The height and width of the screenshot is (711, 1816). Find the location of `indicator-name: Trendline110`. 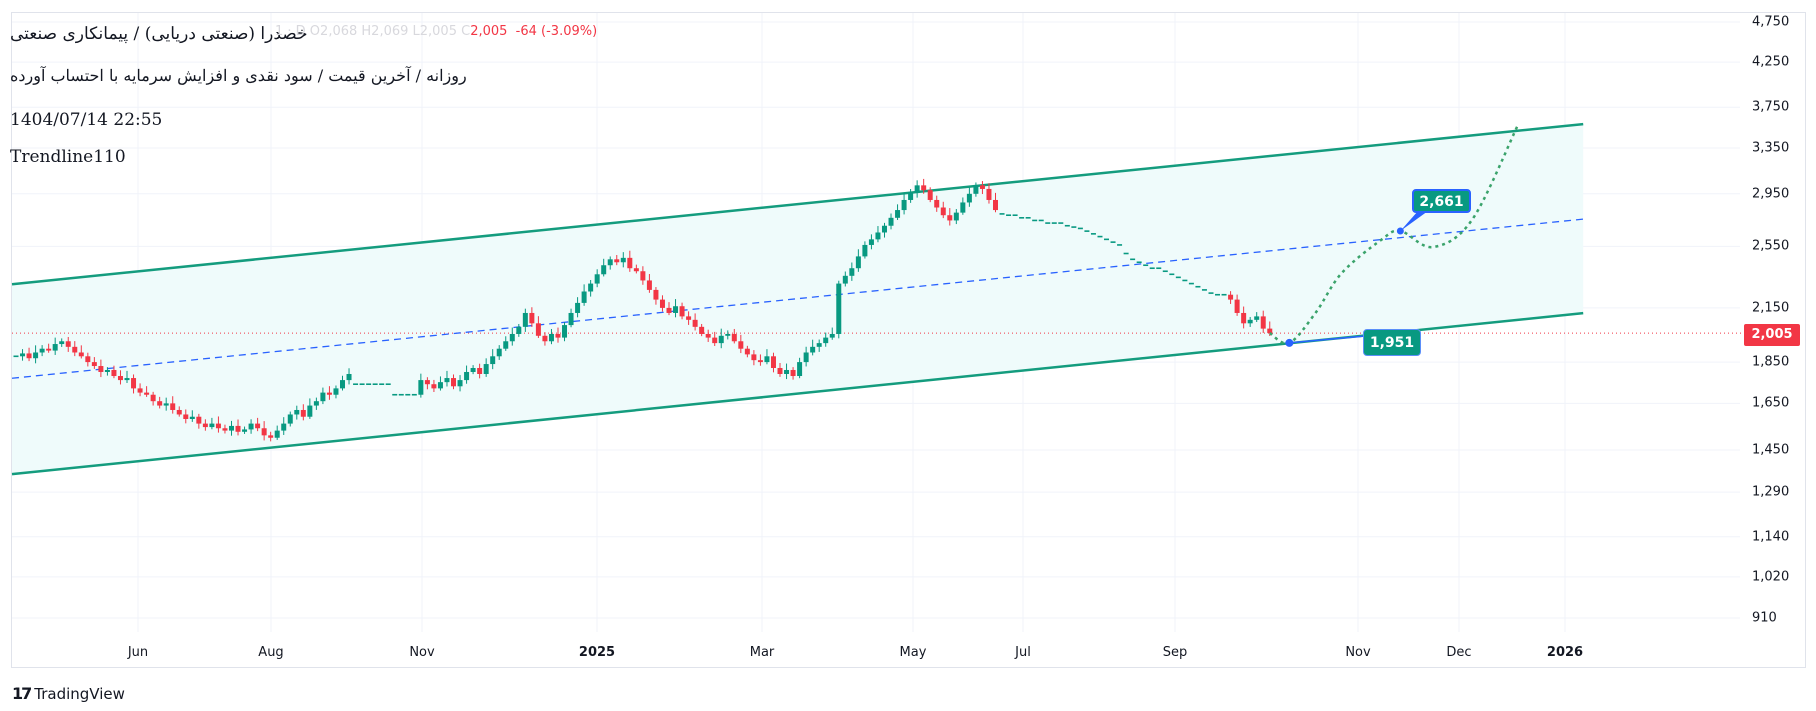

indicator-name: Trendline110 is located at coordinates (68, 157).